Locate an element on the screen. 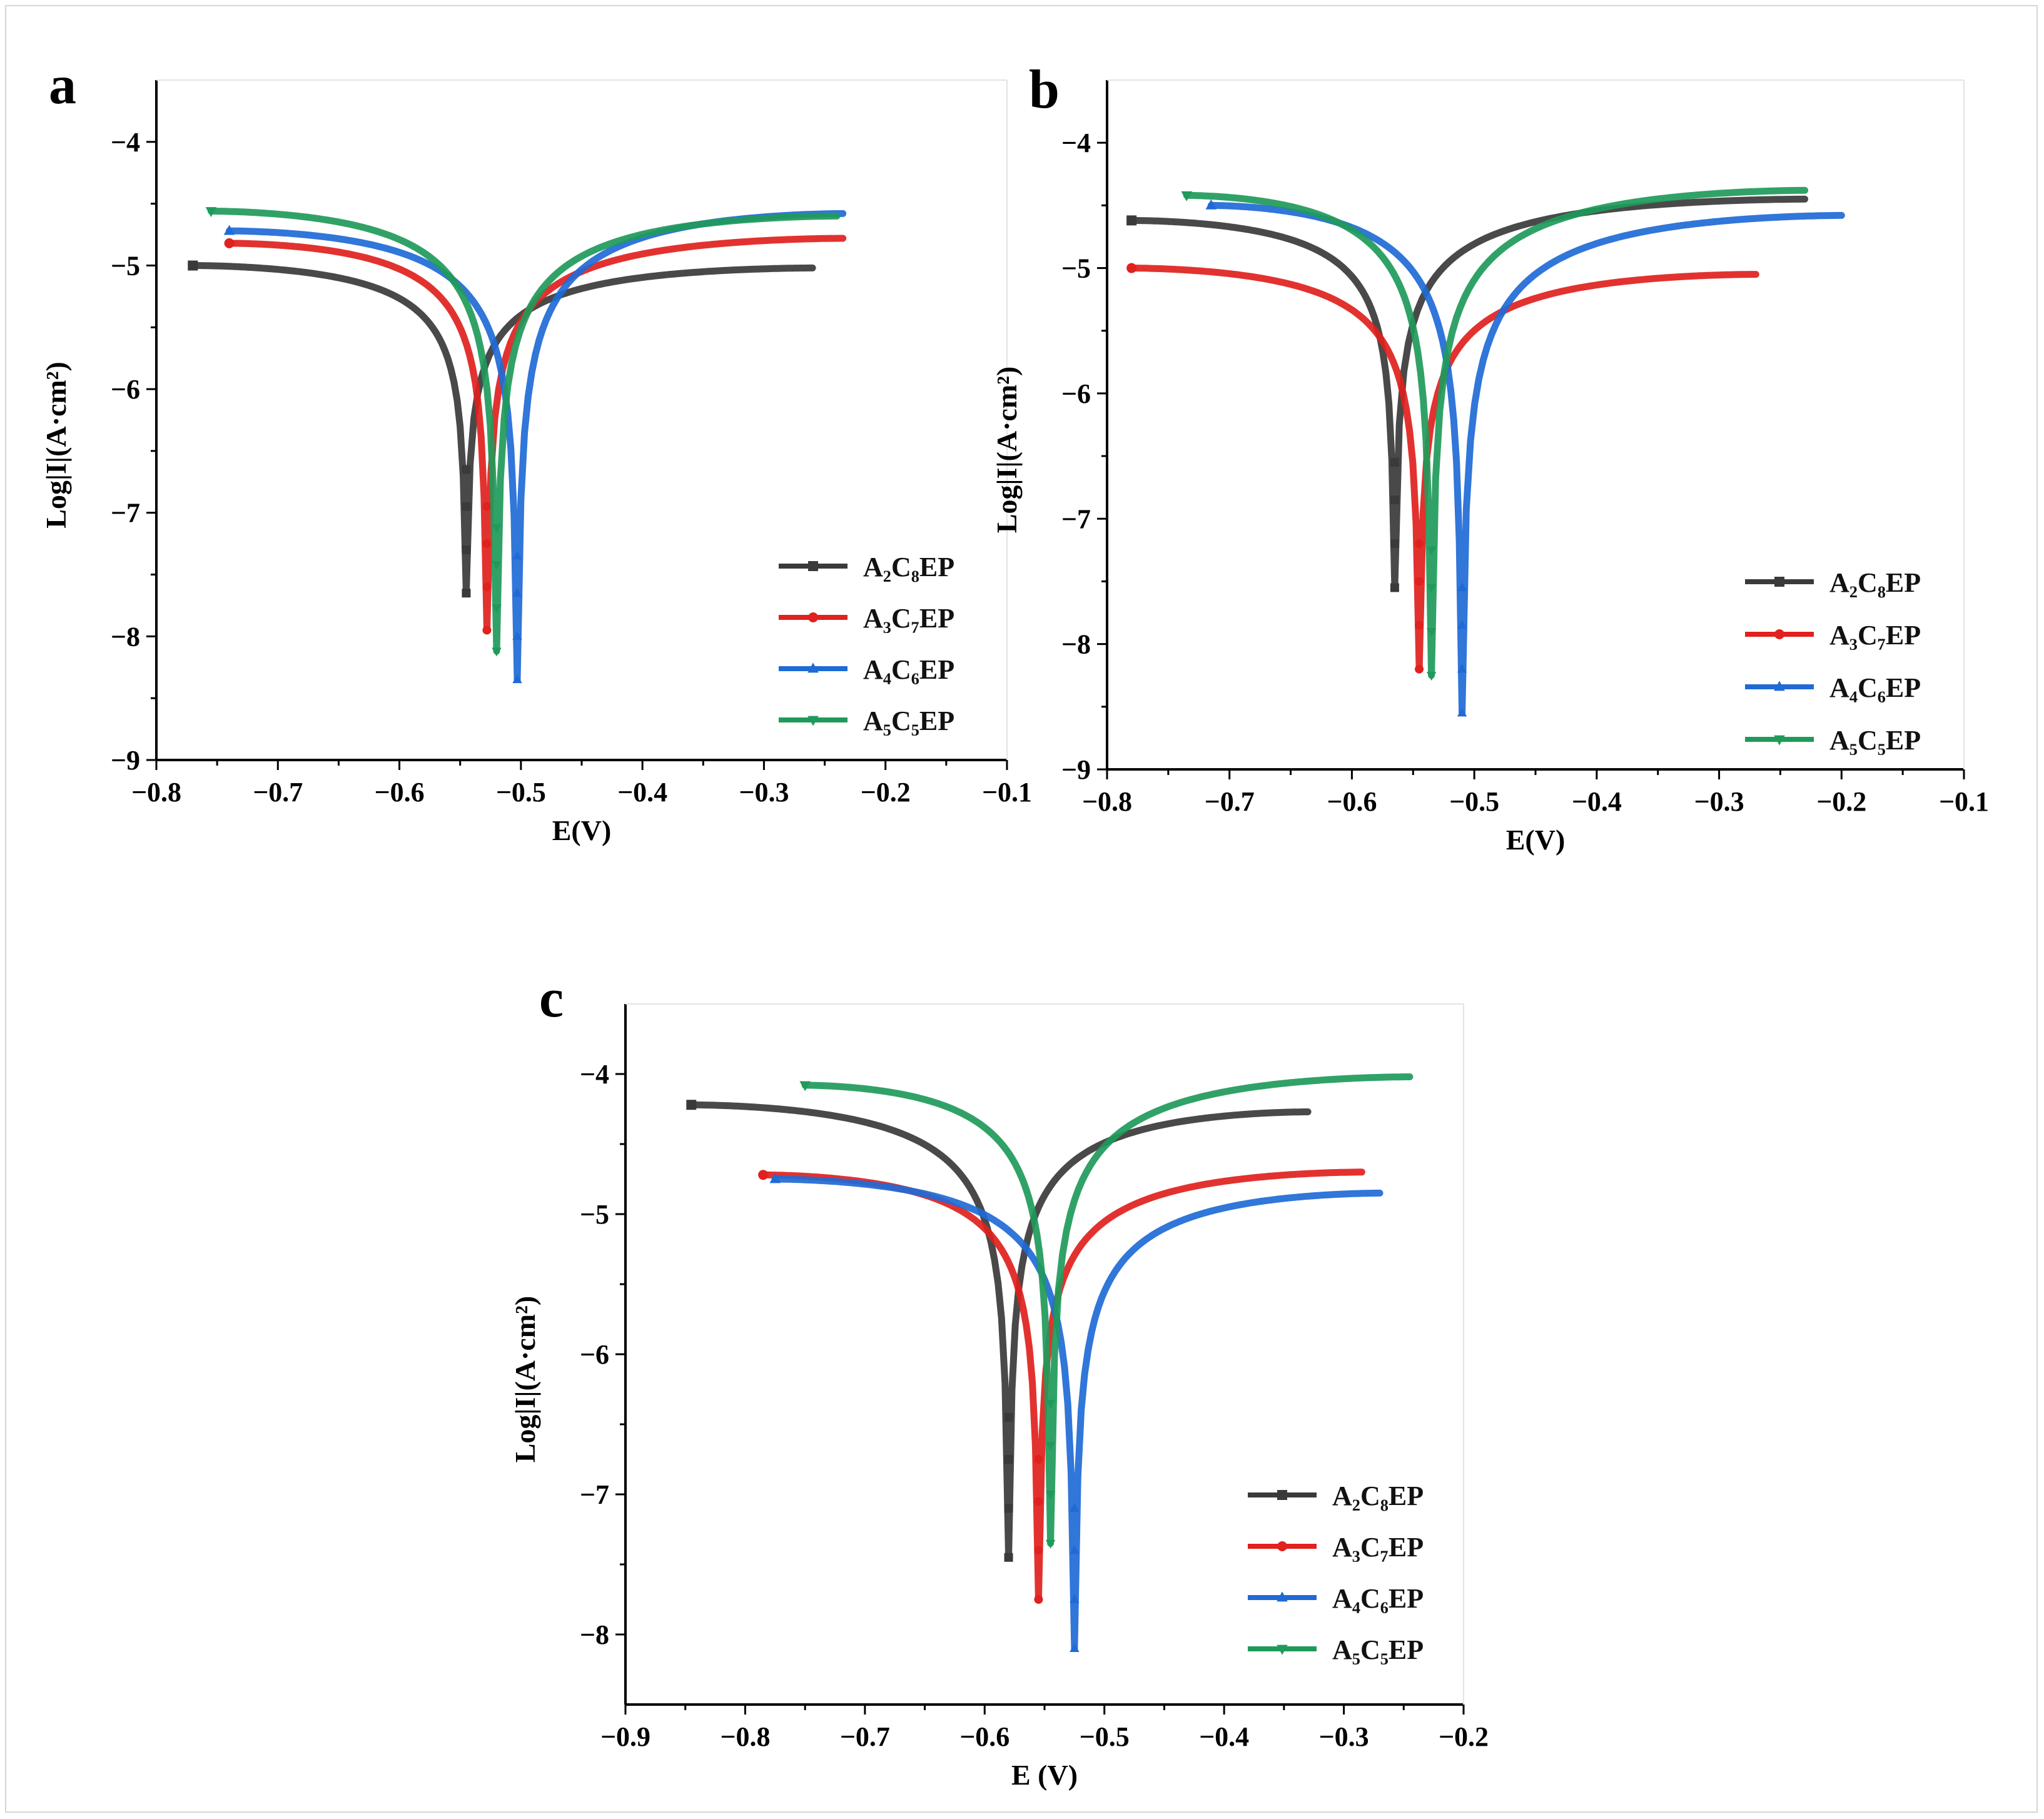 This screenshot has width=2044, height=1819. x-tick-label: −0.9 is located at coordinates (625, 1736).